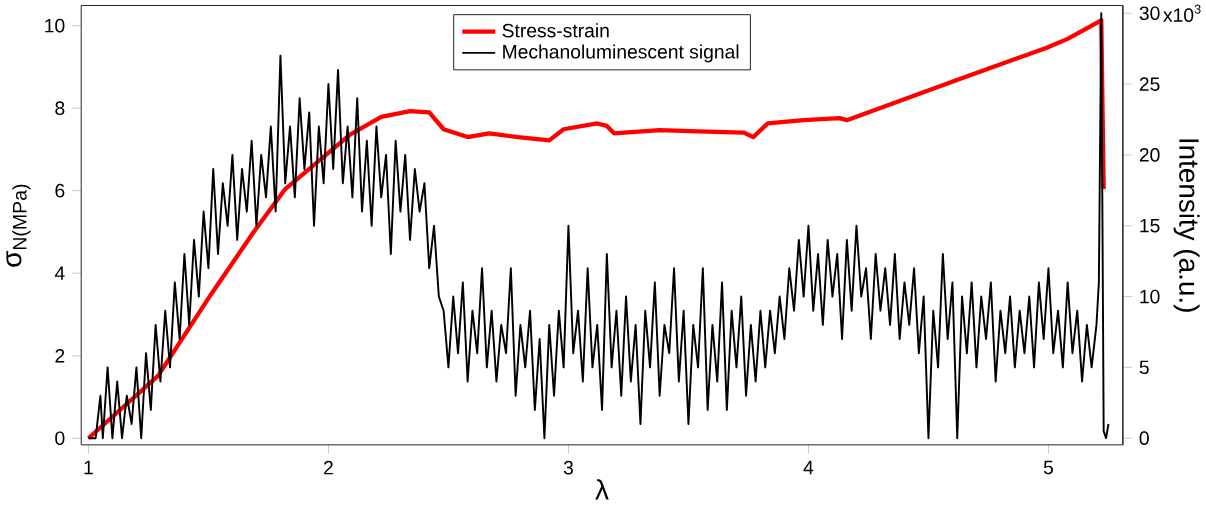  I want to click on y2-tick-label: 5, so click(1144, 367).